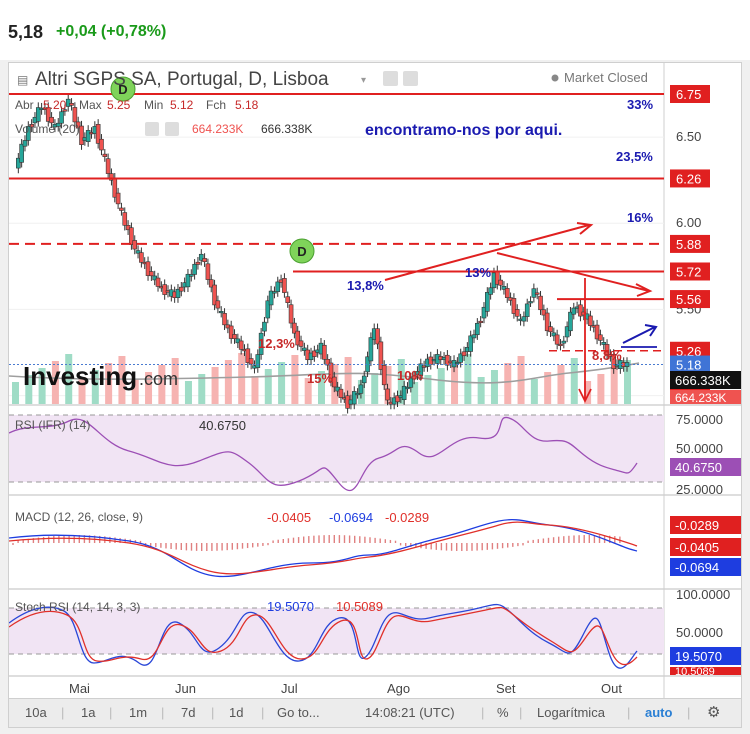  What do you see at coordinates (359, 606) in the screenshot?
I see `stoch-value: 10.5089` at bounding box center [359, 606].